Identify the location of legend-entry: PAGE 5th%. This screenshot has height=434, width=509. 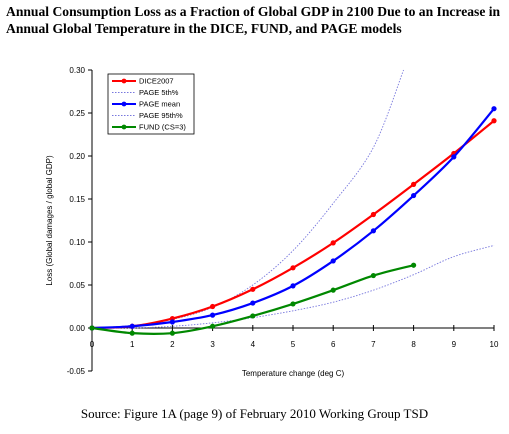
(145, 92).